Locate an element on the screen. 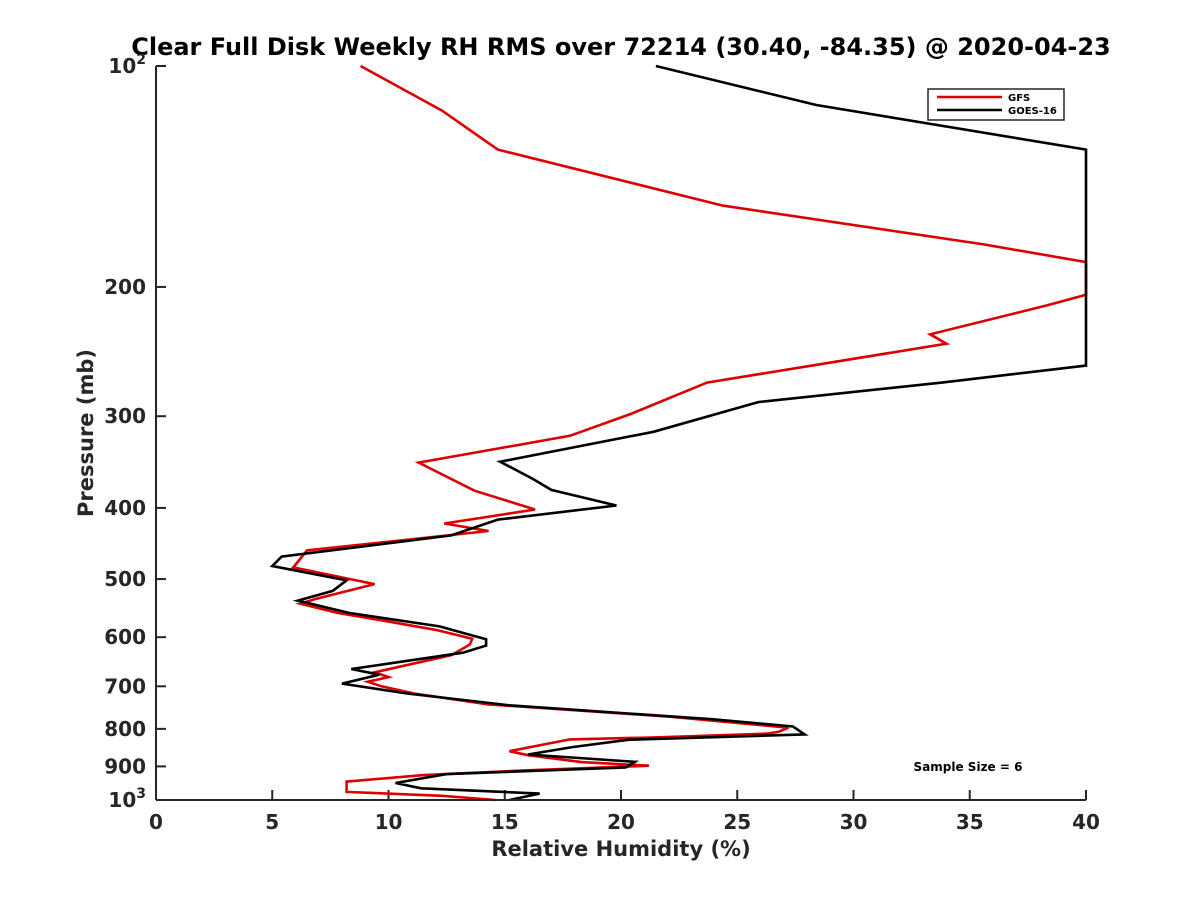 The width and height of the screenshot is (1200, 900). y-tick-label: 10² is located at coordinates (127, 65).